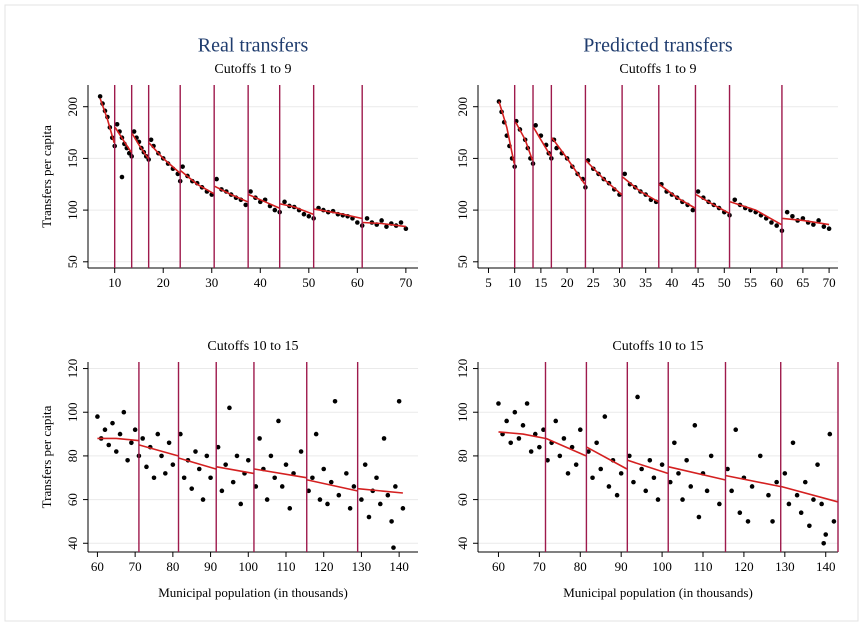 This screenshot has width=865, height=628. Describe the element at coordinates (698, 282) in the screenshot. I see `x-tick-label: 45` at that location.